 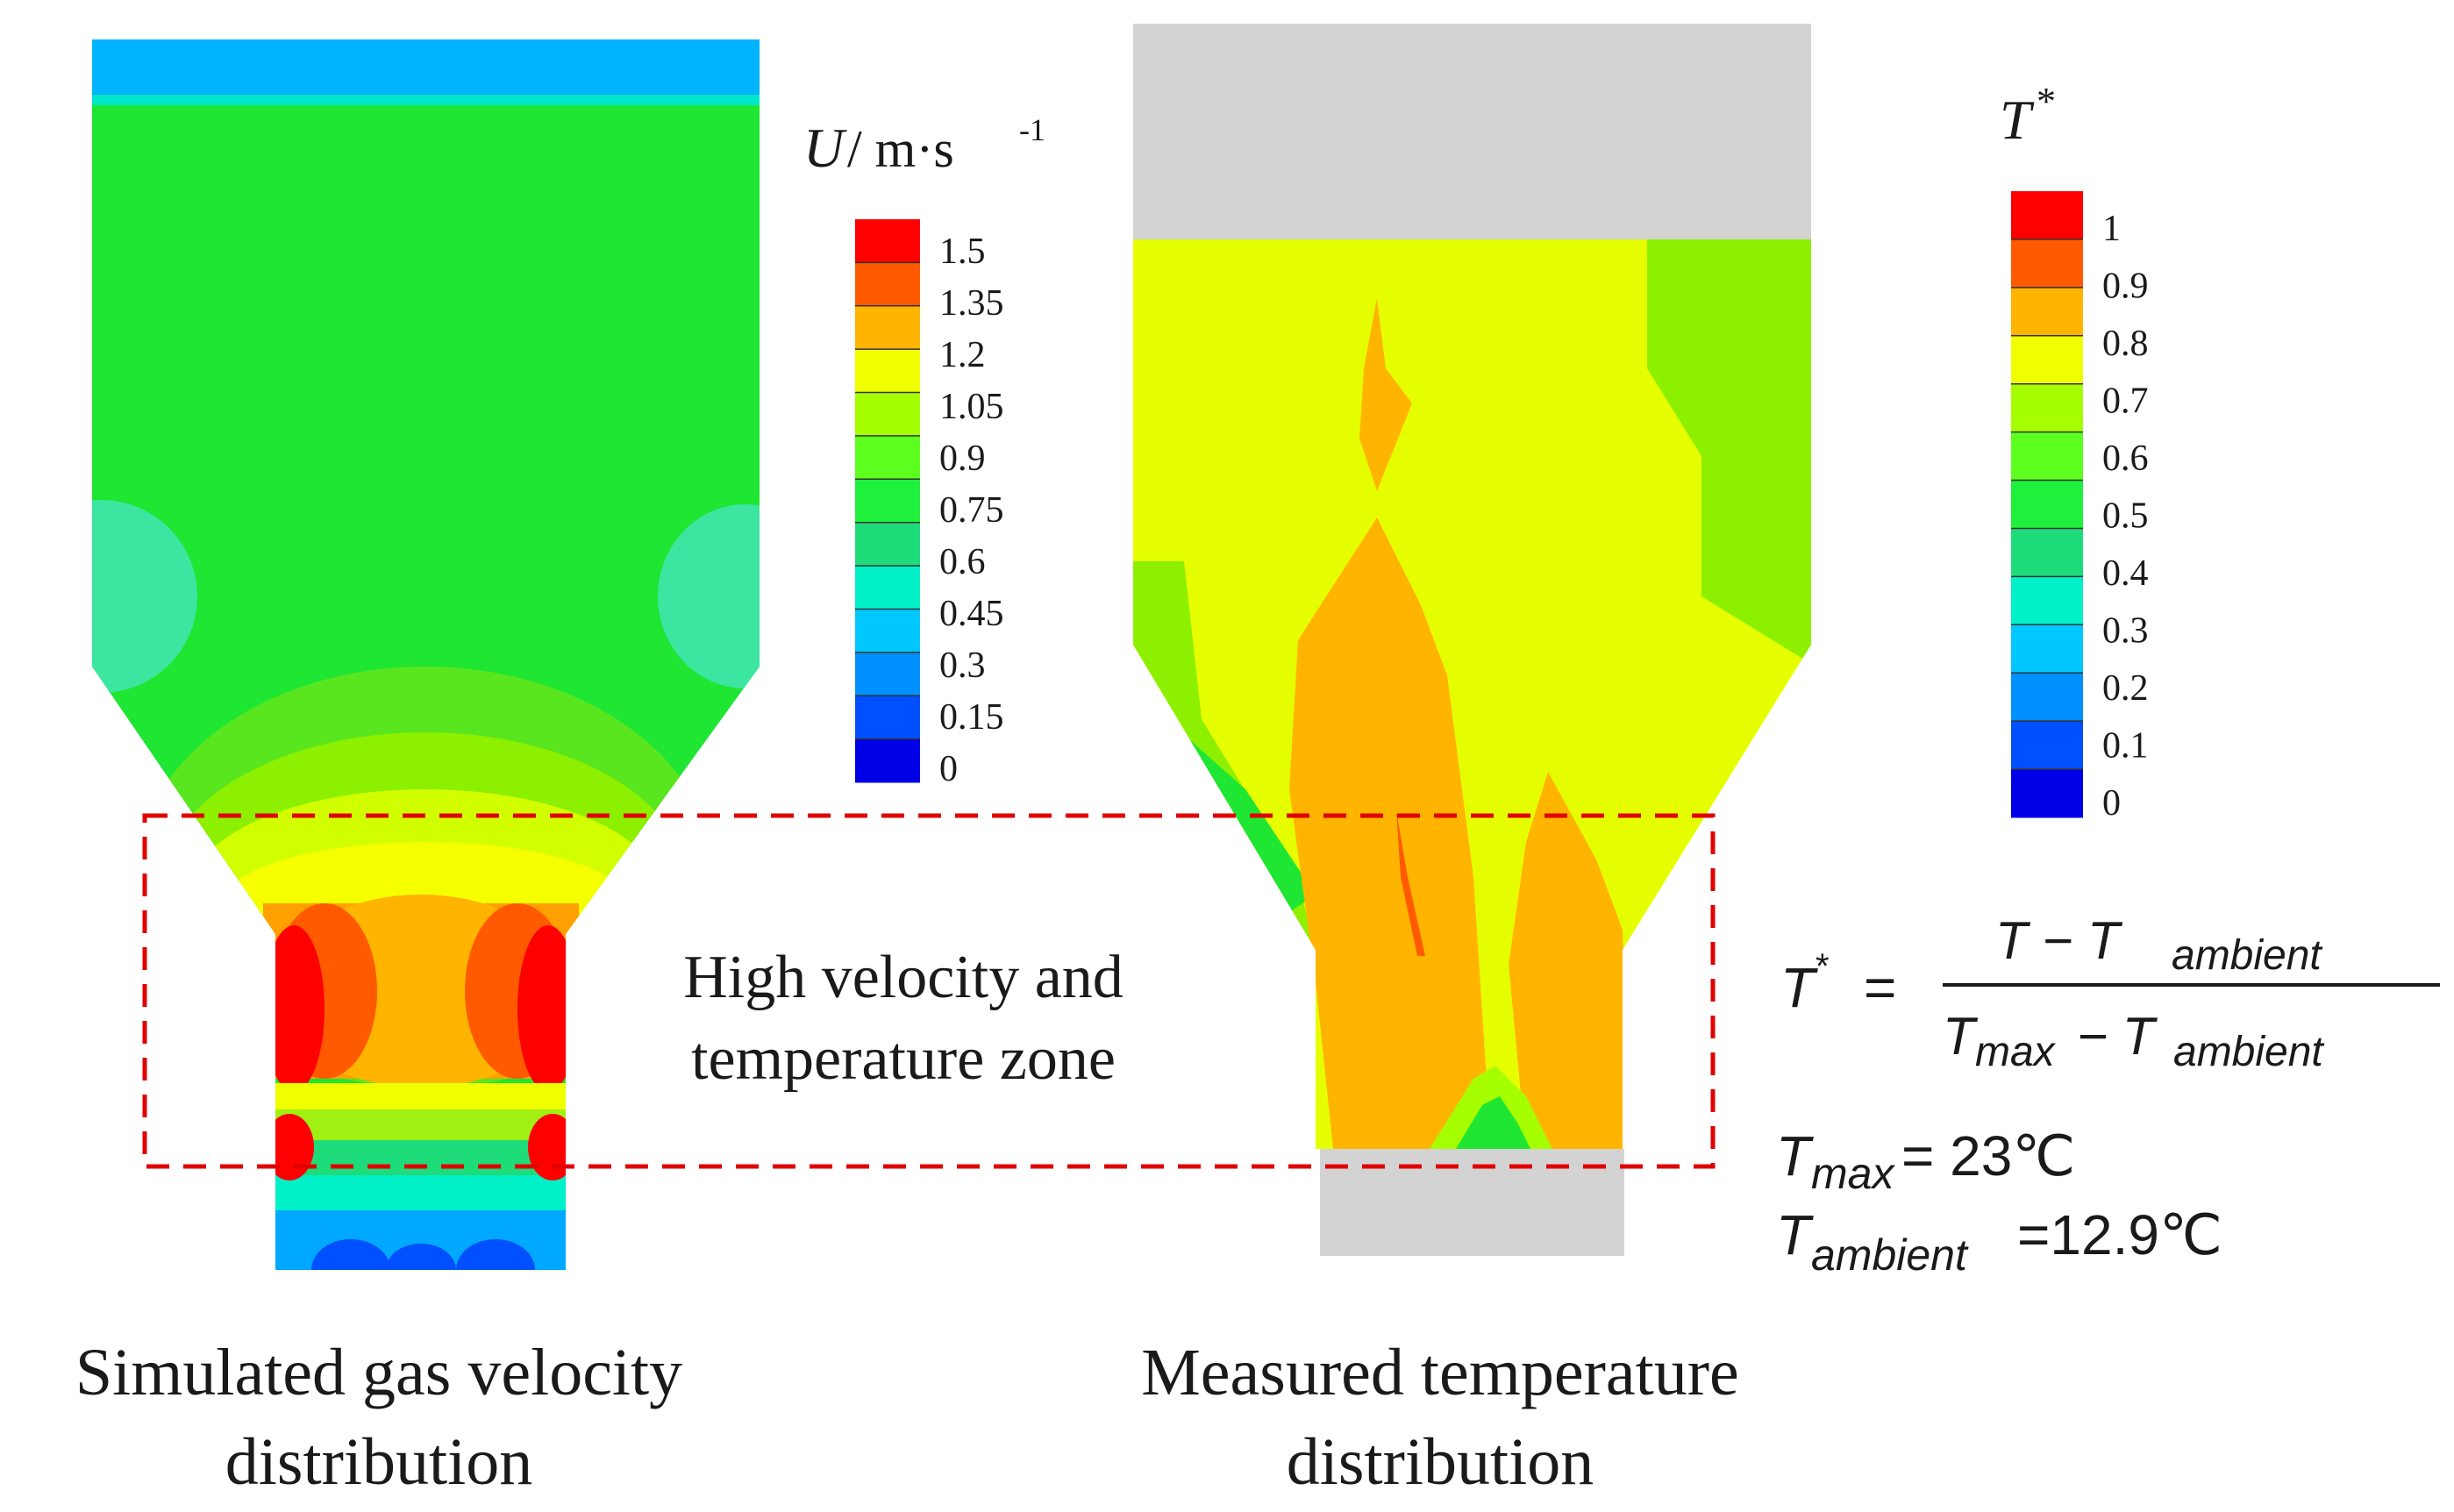 I want to click on velocity-tick-label: 0, so click(x=949, y=769).